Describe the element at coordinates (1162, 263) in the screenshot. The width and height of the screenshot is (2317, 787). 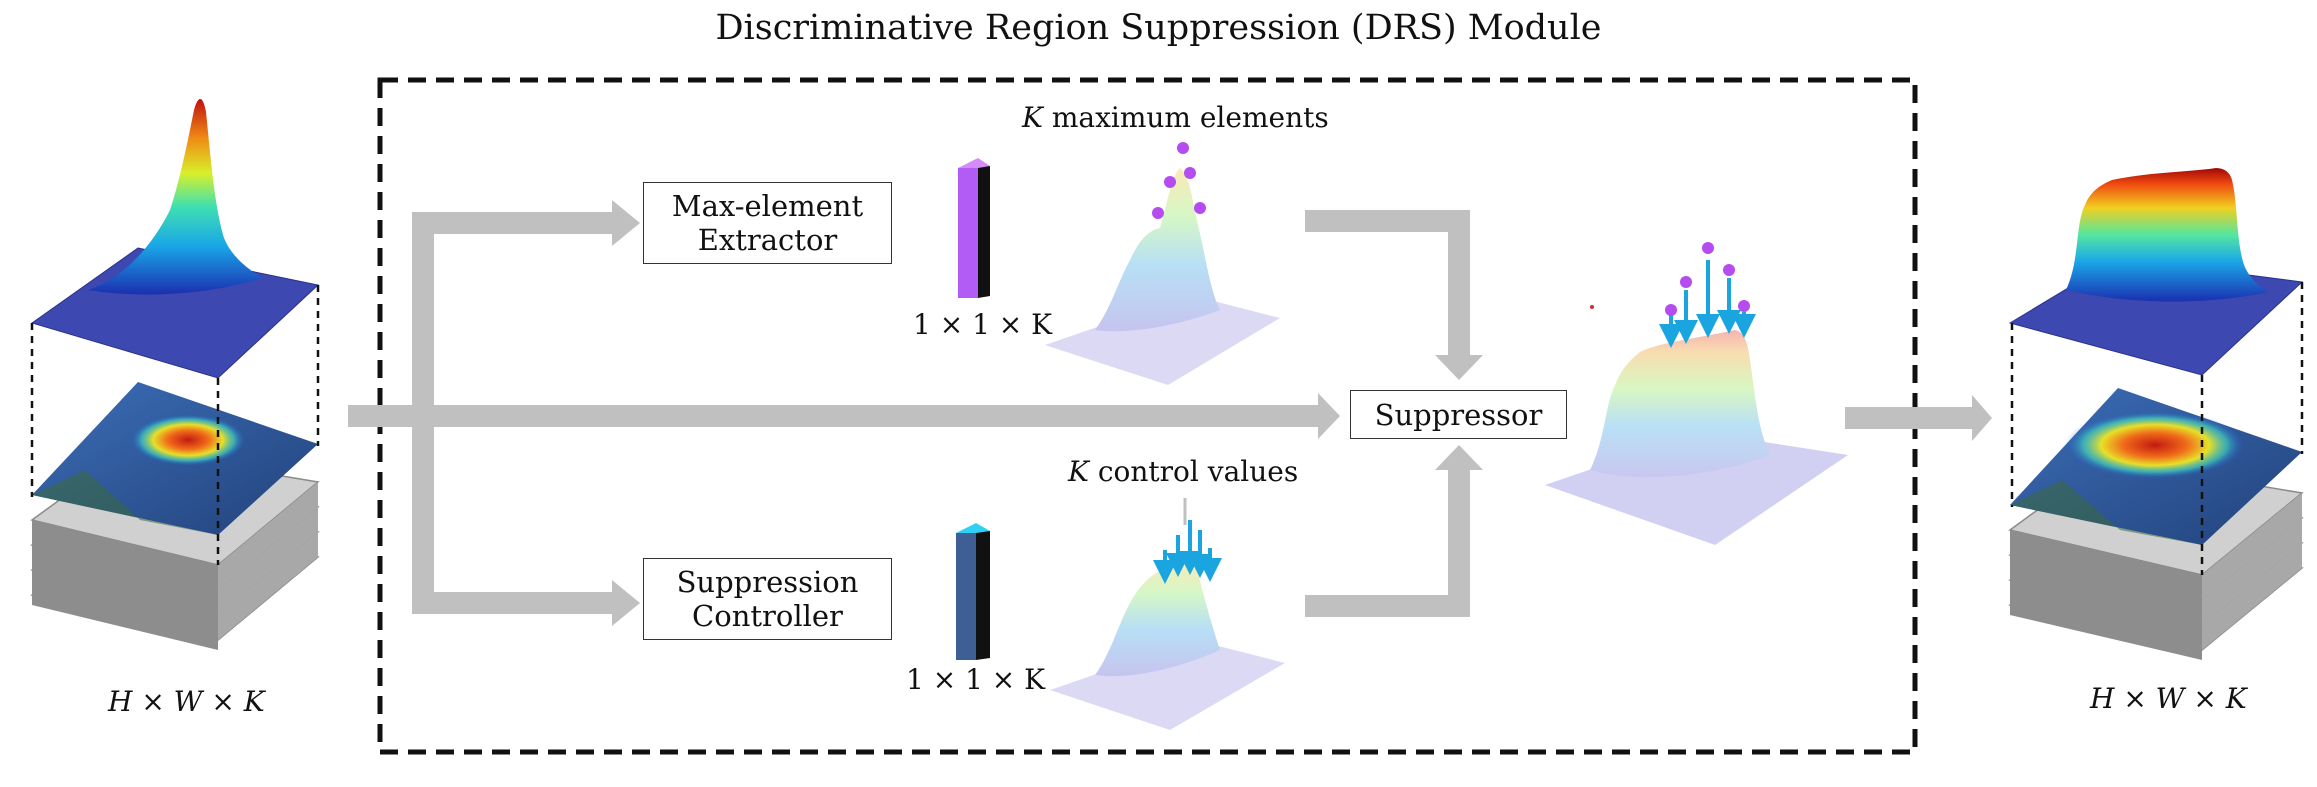
I see `max-elements-surface` at that location.